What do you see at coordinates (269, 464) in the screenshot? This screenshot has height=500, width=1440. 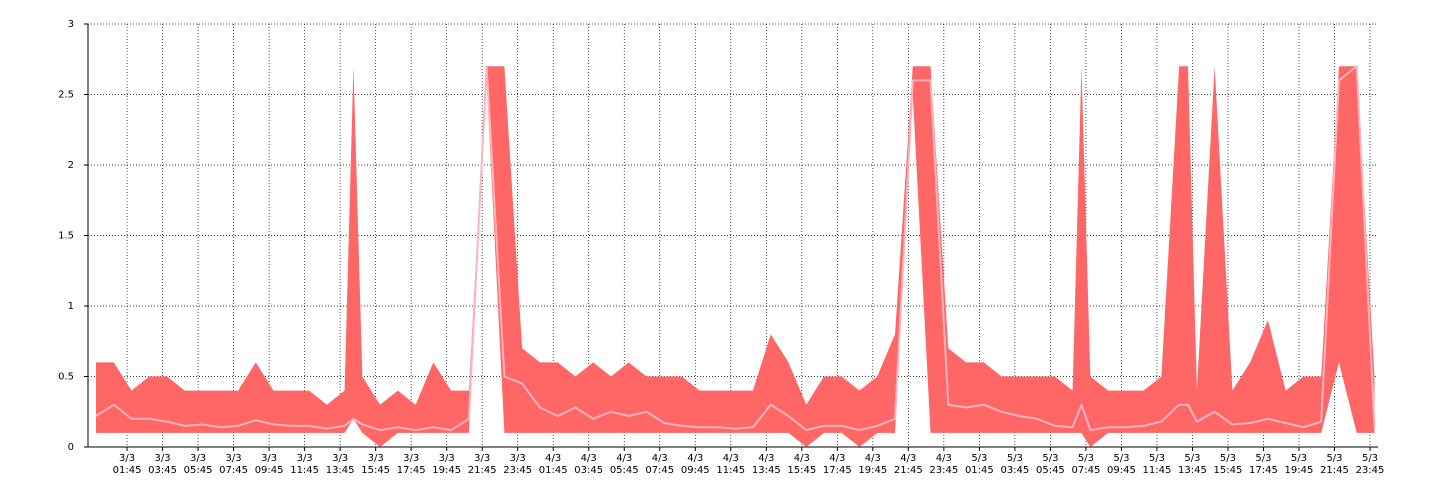 I see `x-tick-label: 3/3 09:45` at bounding box center [269, 464].